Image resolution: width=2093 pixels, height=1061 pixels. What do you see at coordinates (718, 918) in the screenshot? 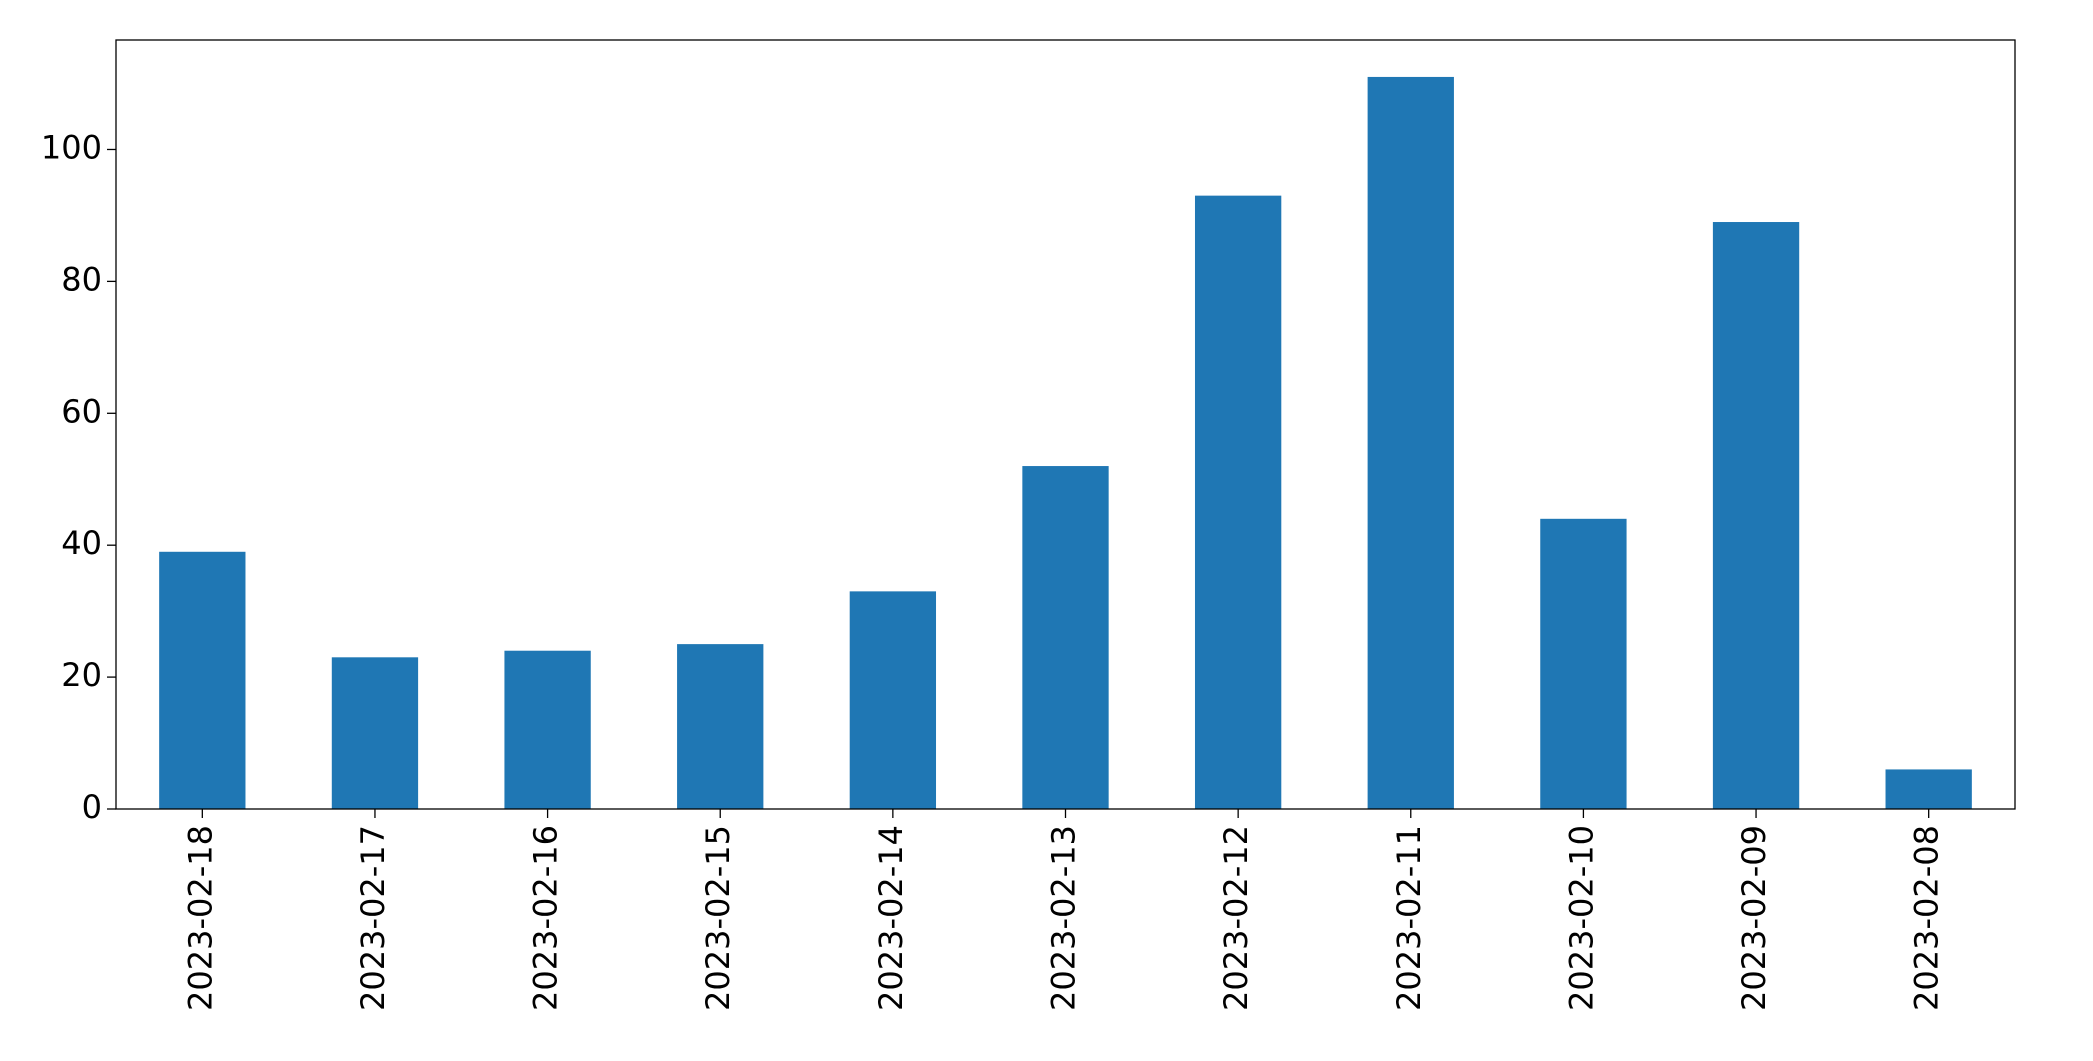
I see `x-tick-label: 2023-02-15` at bounding box center [718, 918].